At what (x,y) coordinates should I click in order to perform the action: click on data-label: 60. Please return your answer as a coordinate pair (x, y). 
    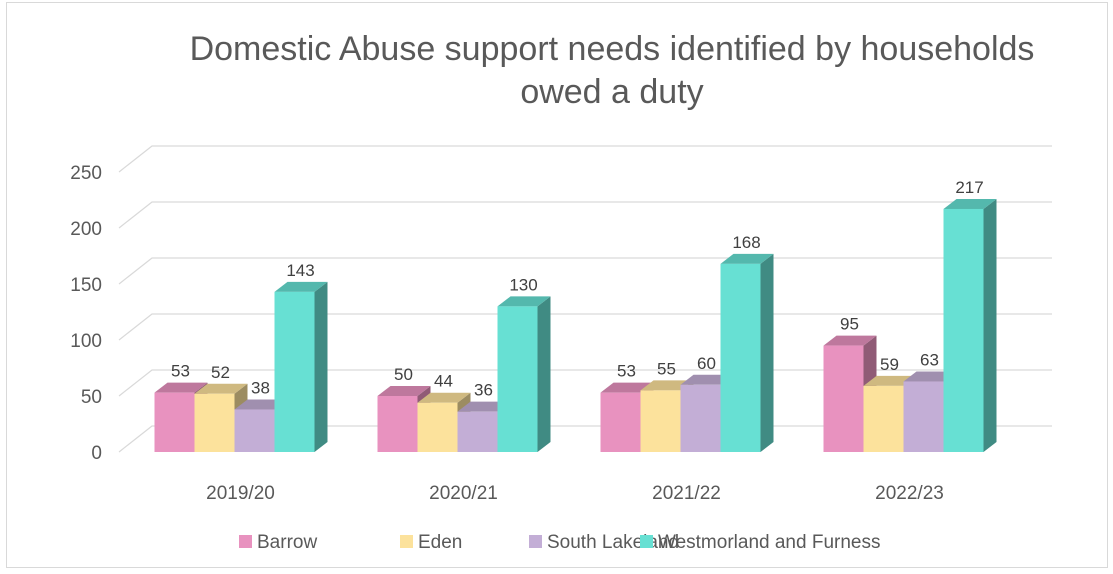
    Looking at the image, I should click on (706, 363).